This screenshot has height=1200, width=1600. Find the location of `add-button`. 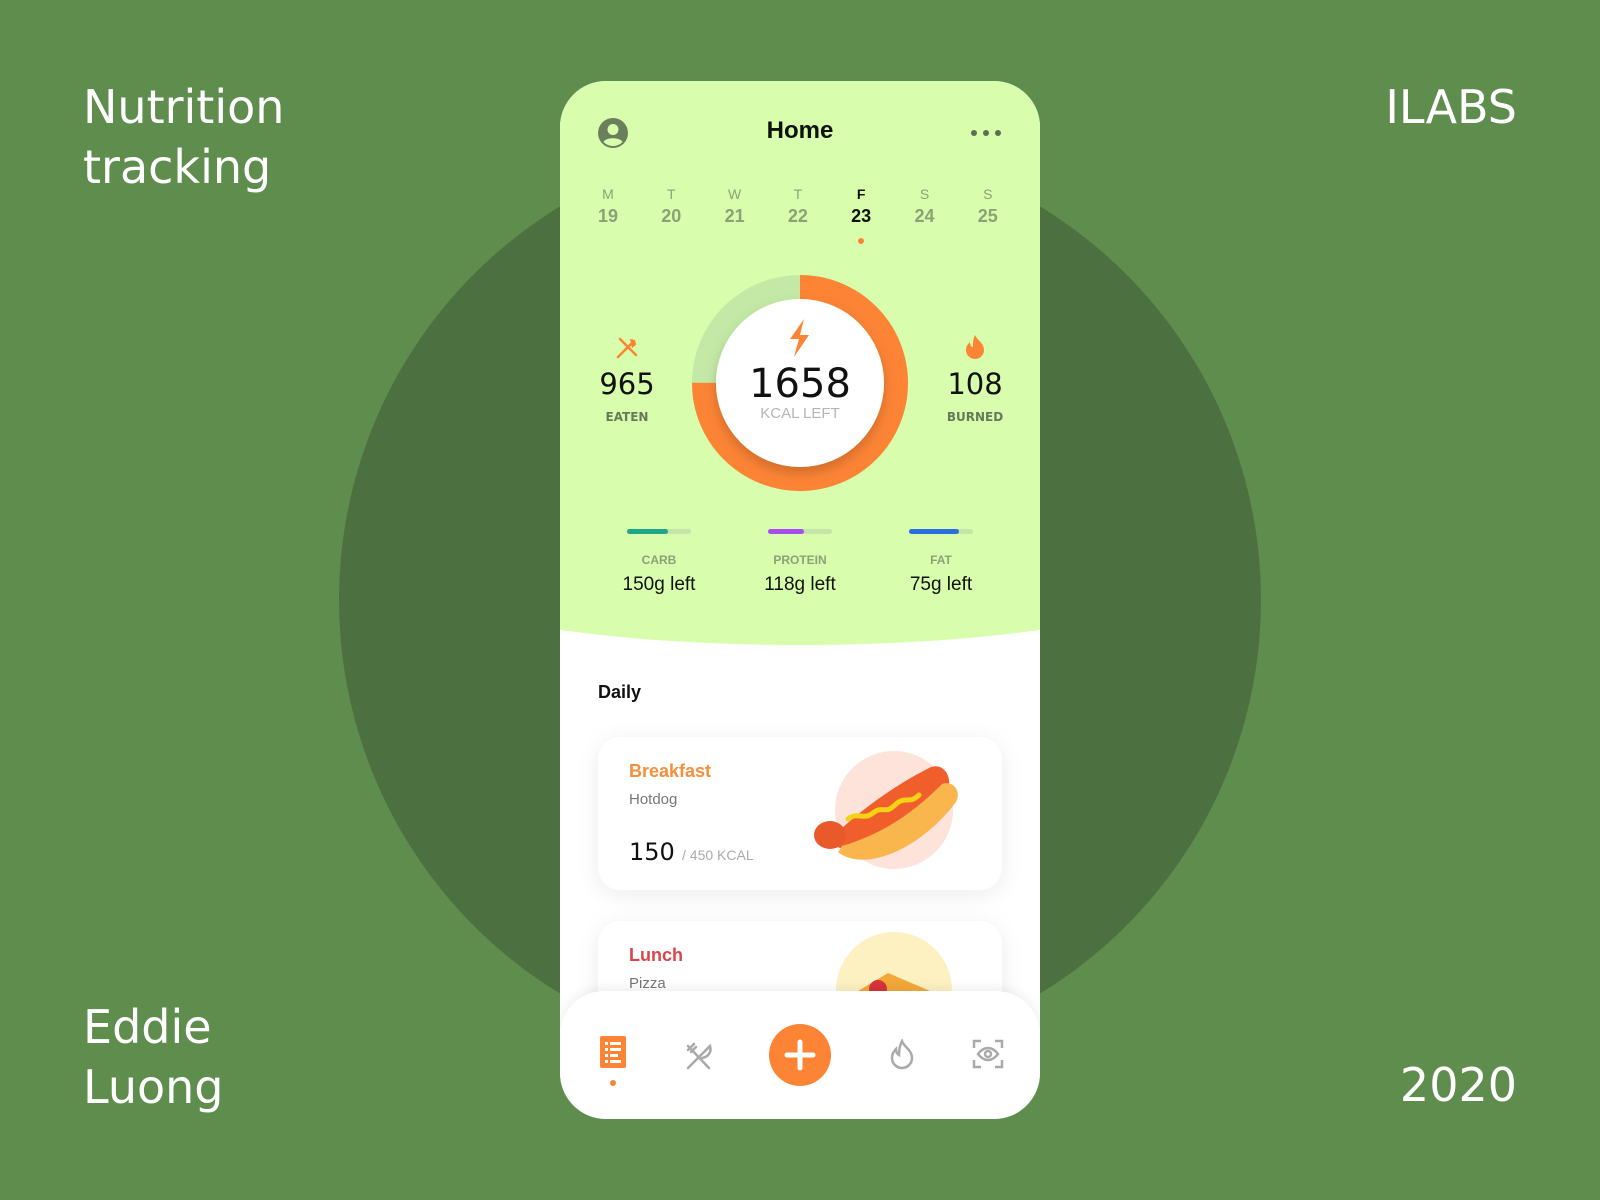

add-button is located at coordinates (800, 1055).